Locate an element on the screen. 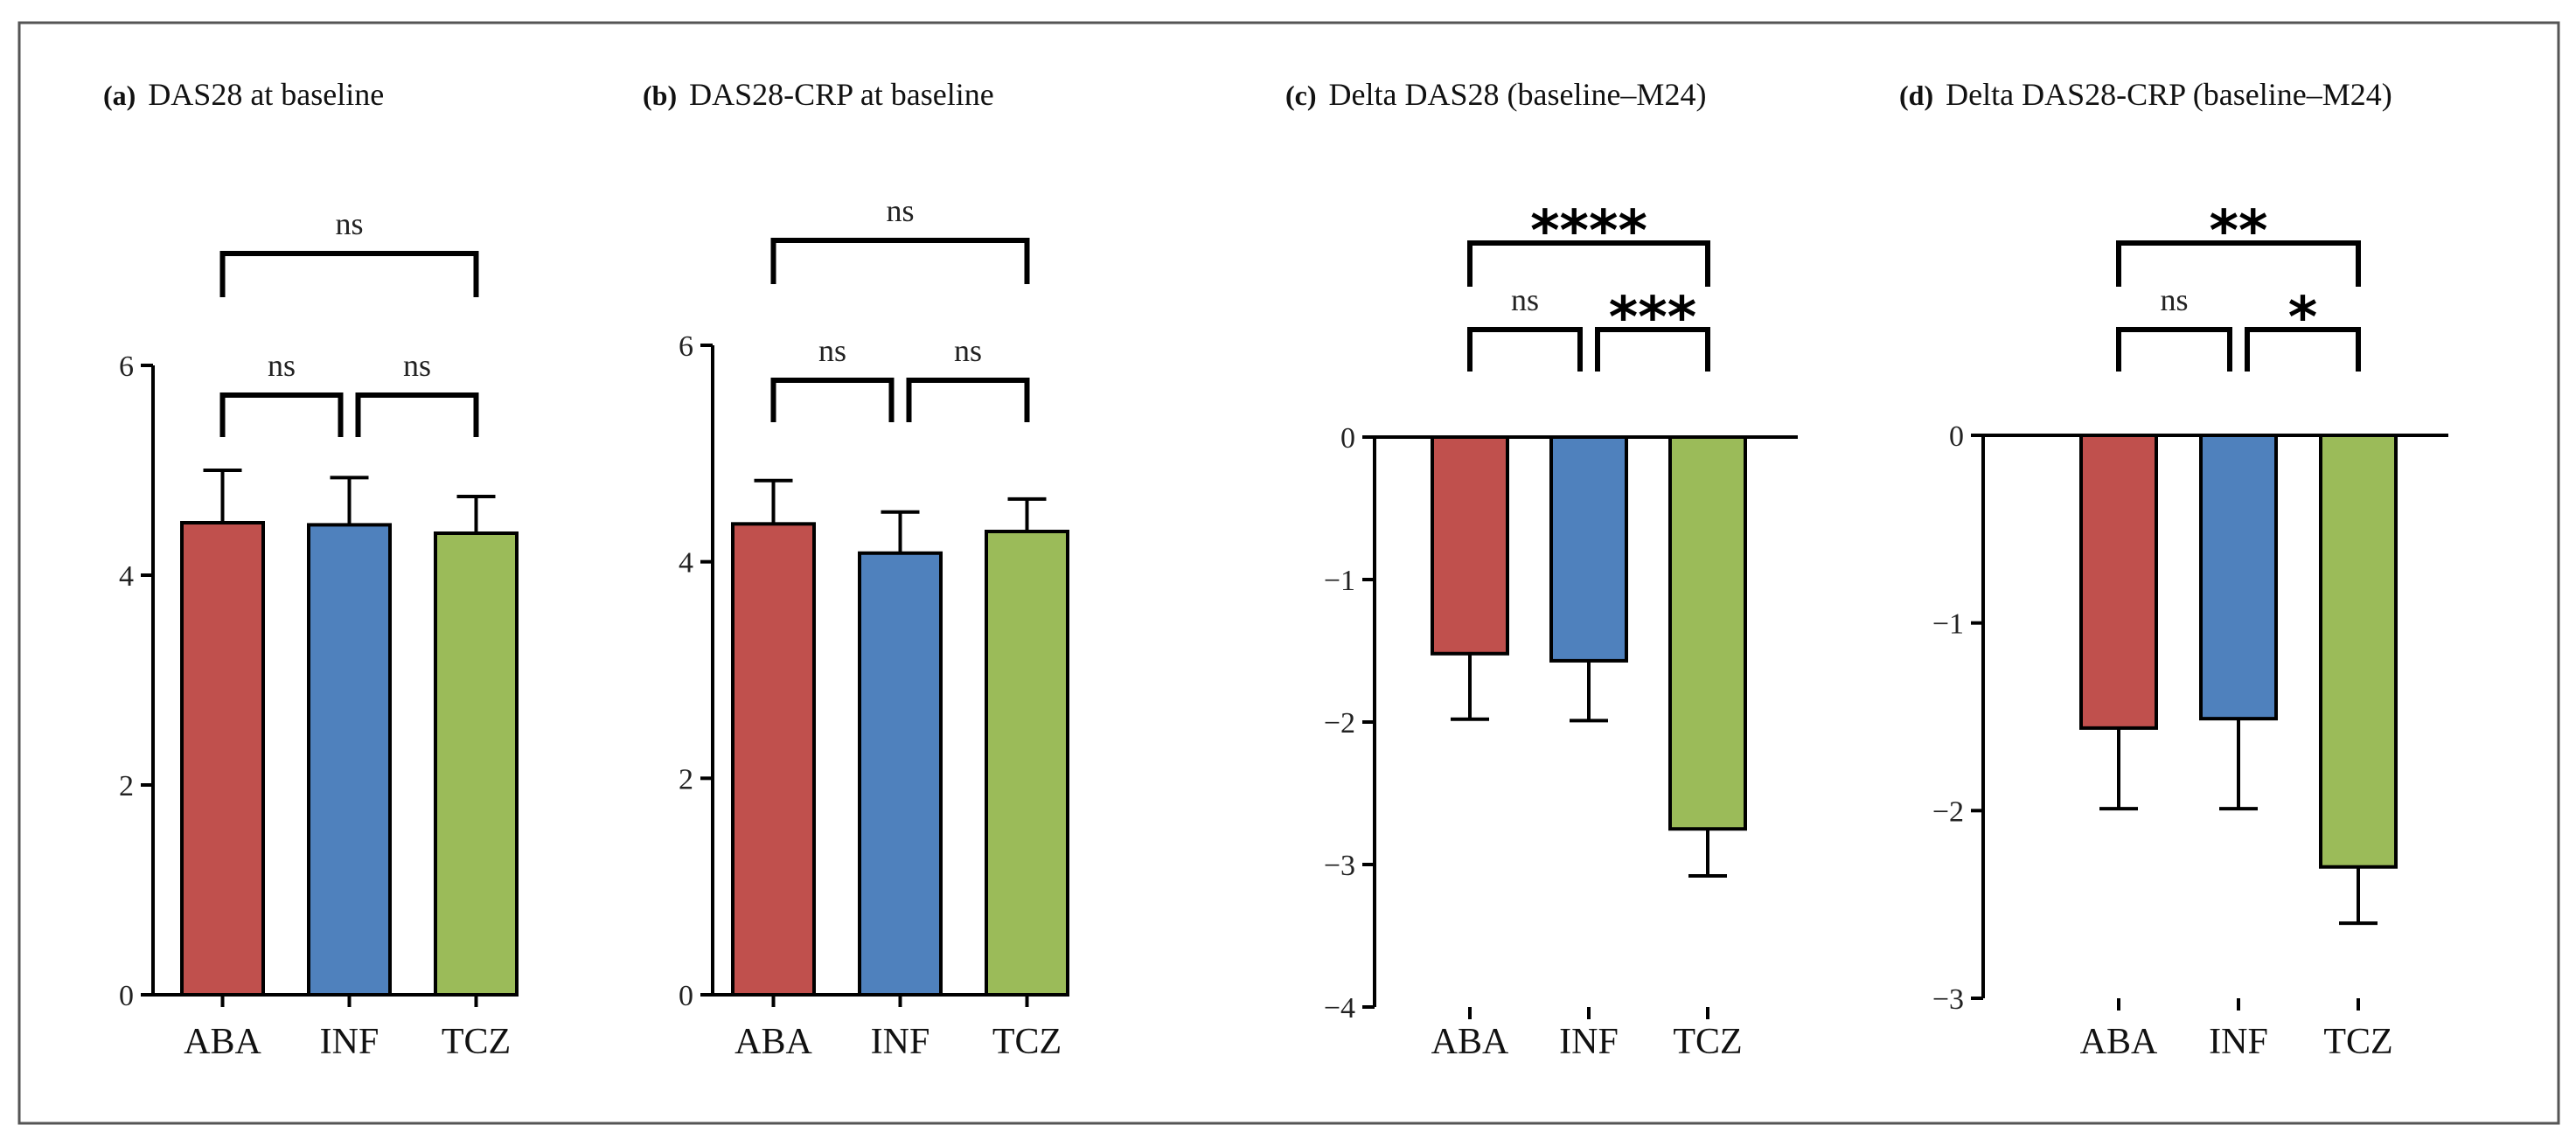 Image resolution: width=2576 pixels, height=1146 pixels. panel-a-title: (a) DAS28 at baseline is located at coordinates (243, 94).